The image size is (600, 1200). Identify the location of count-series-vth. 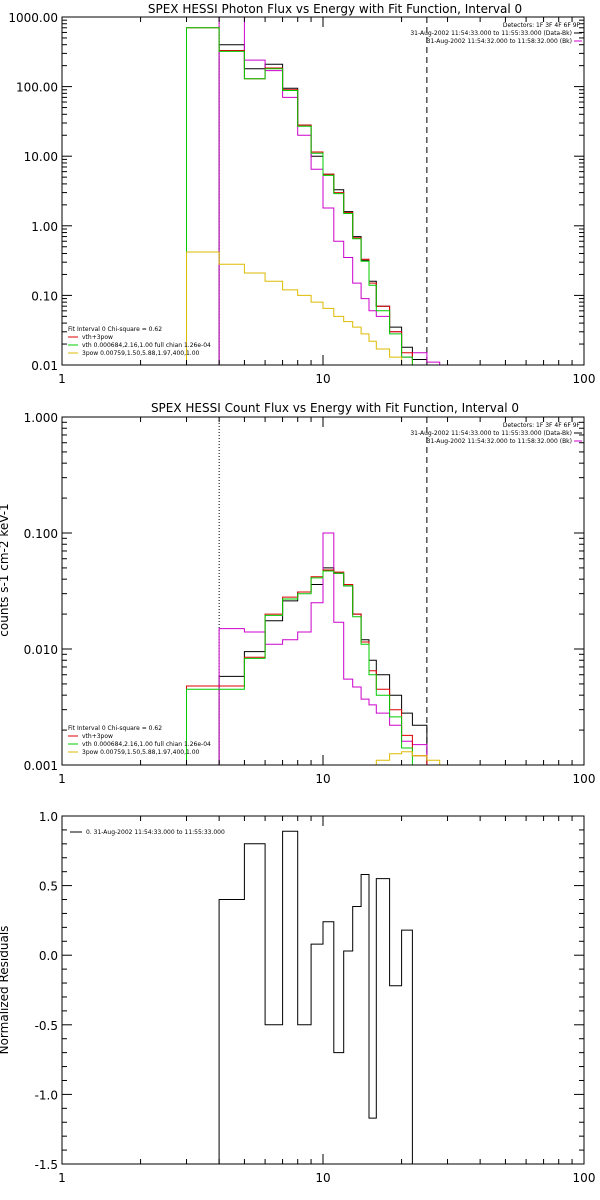
(306, 668).